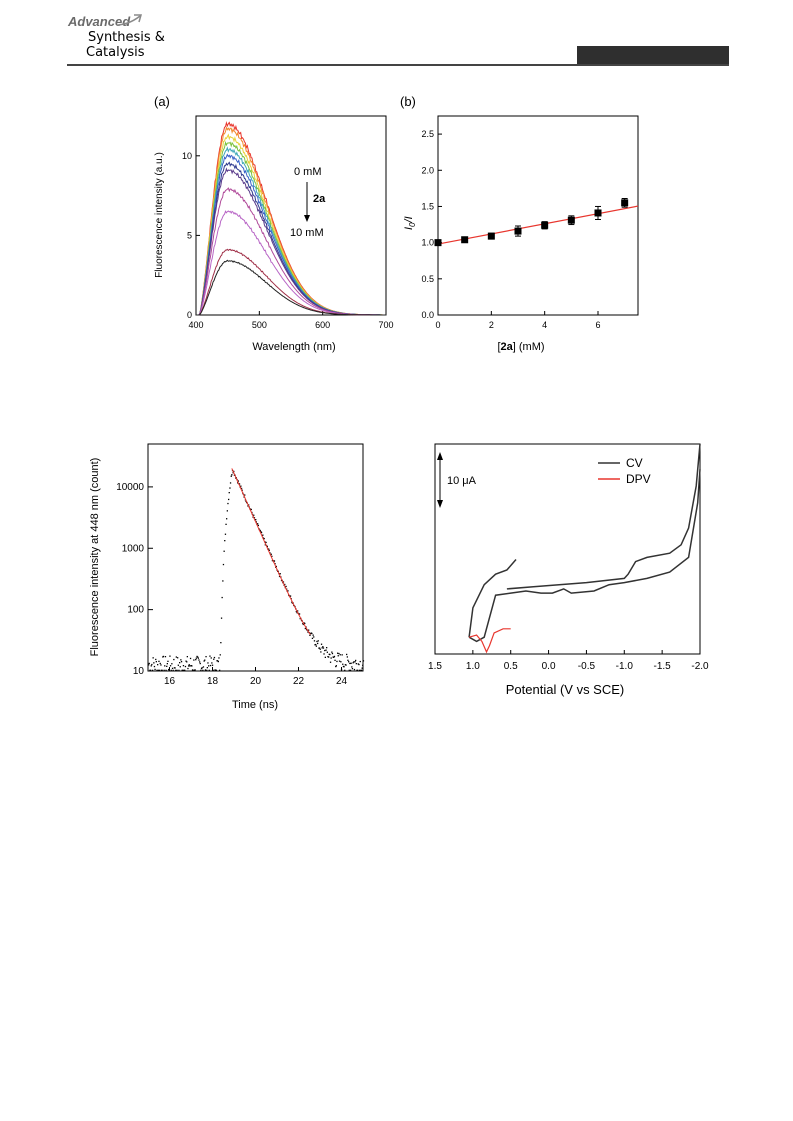 The image size is (793, 1121). Describe the element at coordinates (435, 666) in the screenshot. I see `chart-d-xtick-label: 1.5` at that location.